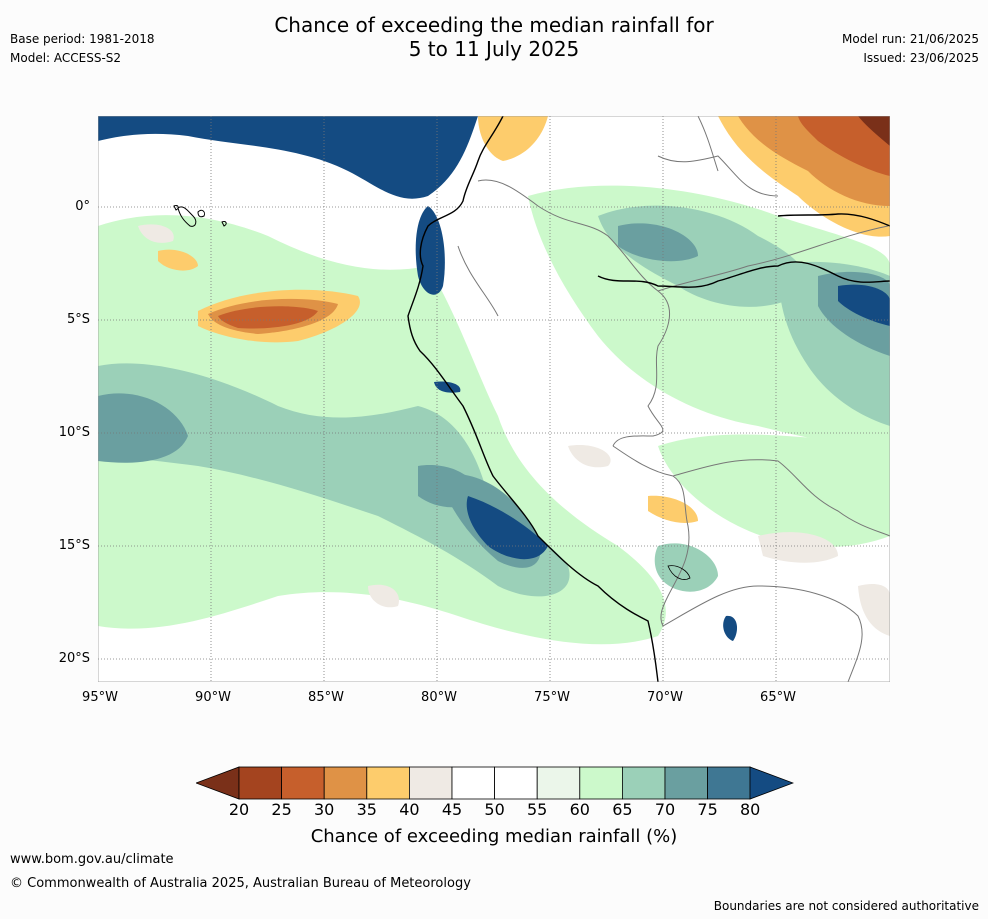 The height and width of the screenshot is (919, 988). Describe the element at coordinates (100, 697) in the screenshot. I see `lon-label-95w: 95°W` at that location.